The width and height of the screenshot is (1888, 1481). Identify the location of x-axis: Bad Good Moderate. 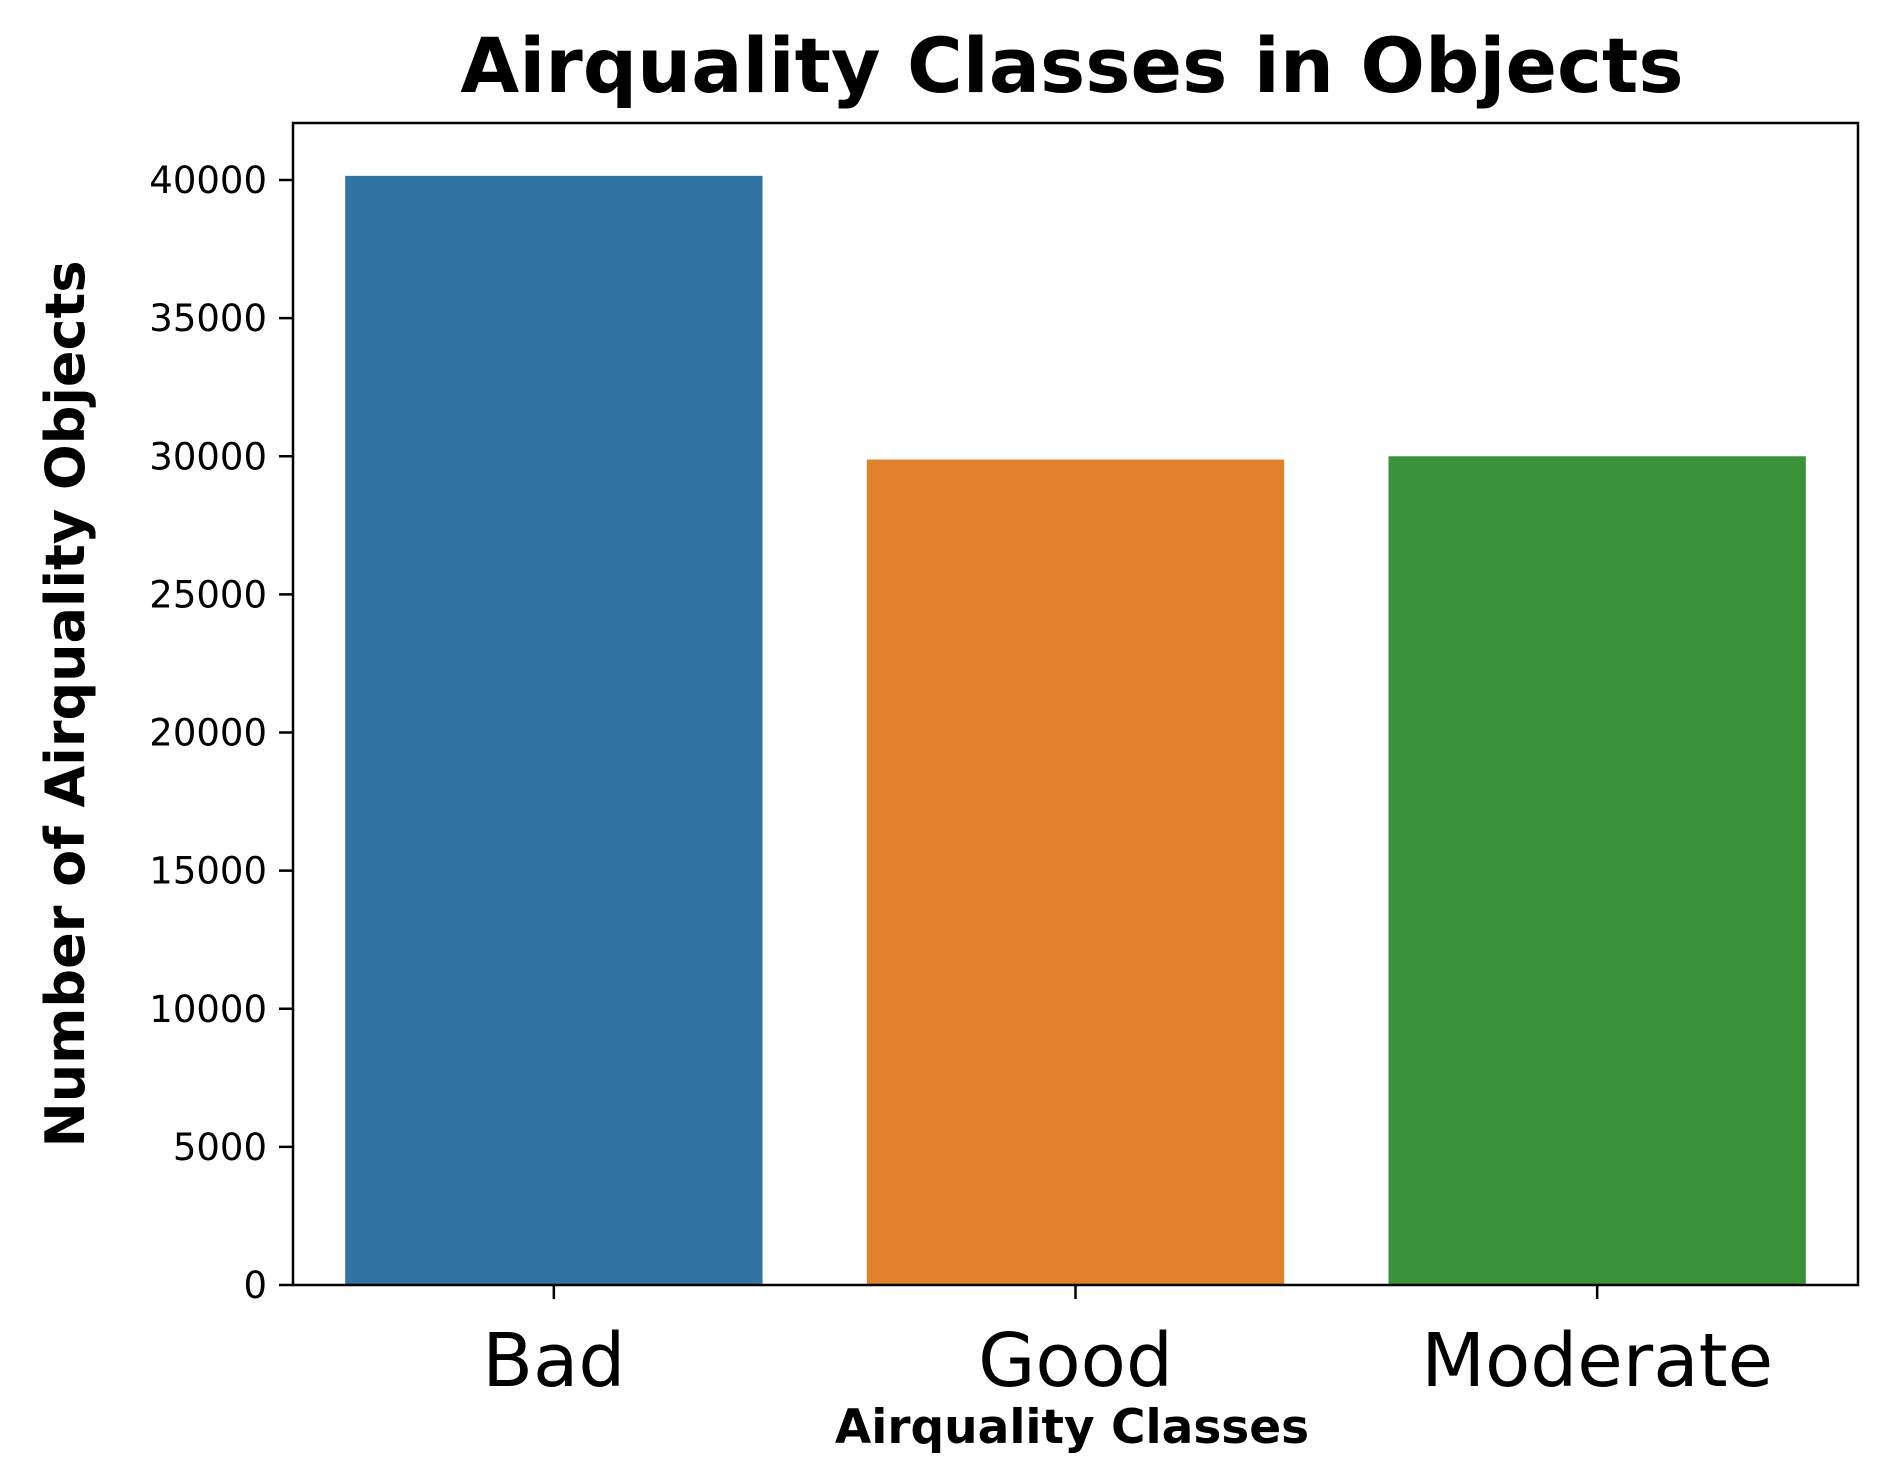
(1127, 1344).